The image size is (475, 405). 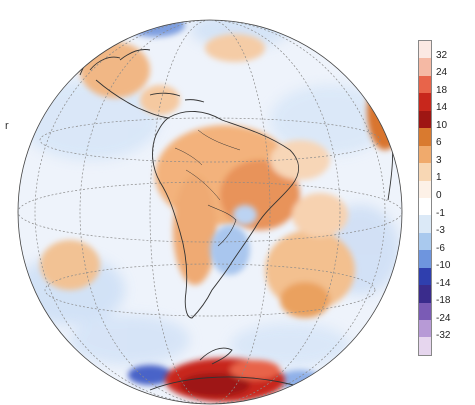 I want to click on colorbar-tick-label: -10, so click(x=443, y=266).